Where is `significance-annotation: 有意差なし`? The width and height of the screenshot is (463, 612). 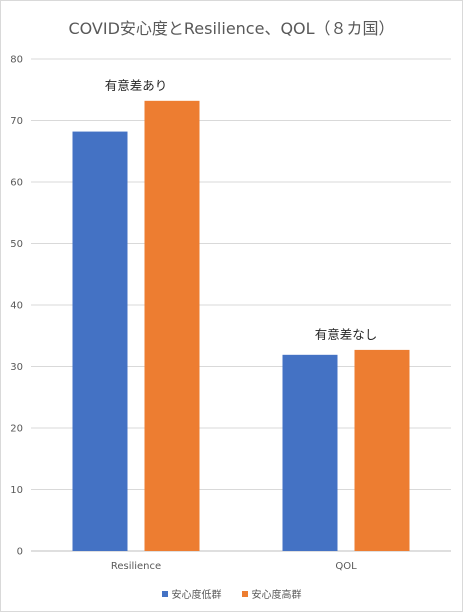 significance-annotation: 有意差なし is located at coordinates (346, 334).